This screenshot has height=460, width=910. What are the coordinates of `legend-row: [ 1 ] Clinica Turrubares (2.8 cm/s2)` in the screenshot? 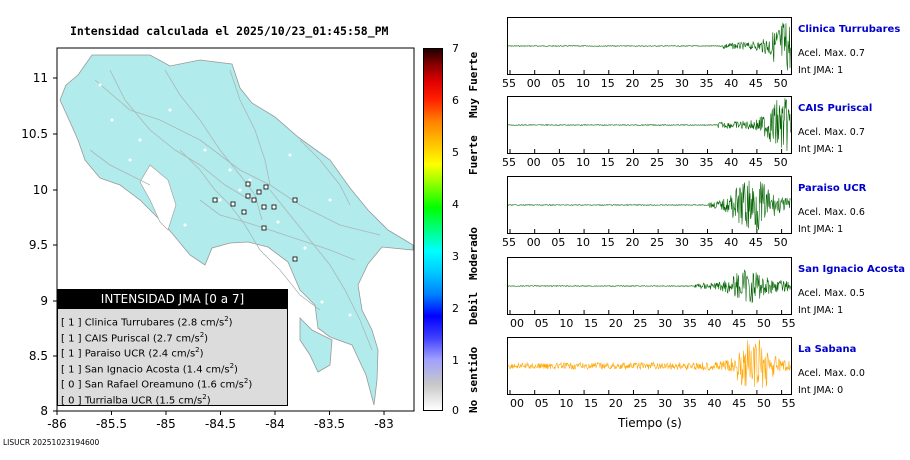 It's located at (172, 320).